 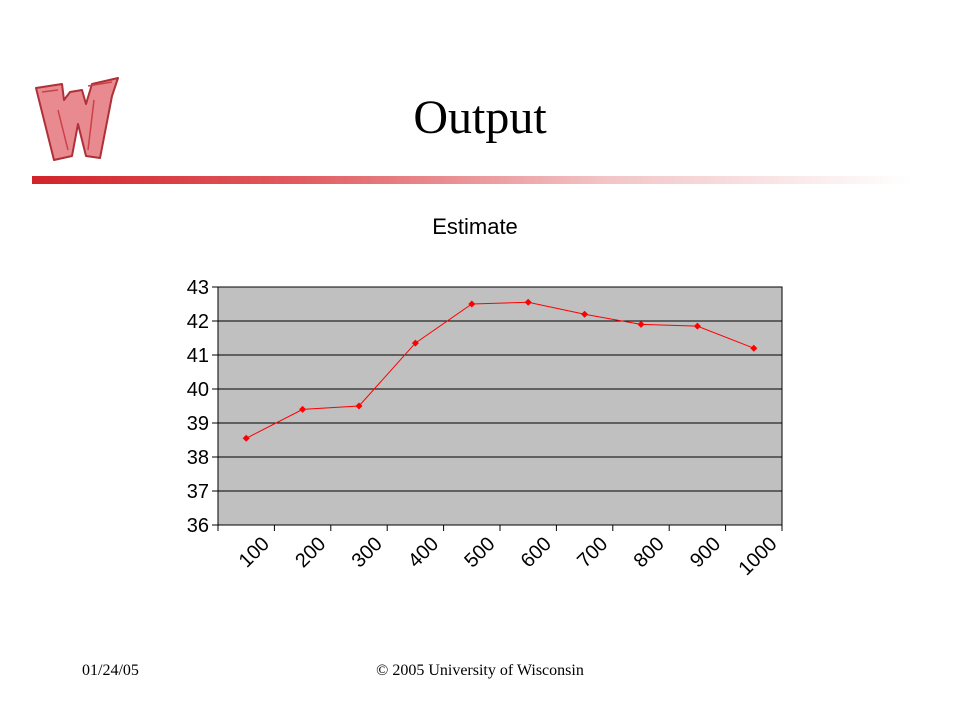 I want to click on x-tick-label: 200, so click(x=310, y=552).